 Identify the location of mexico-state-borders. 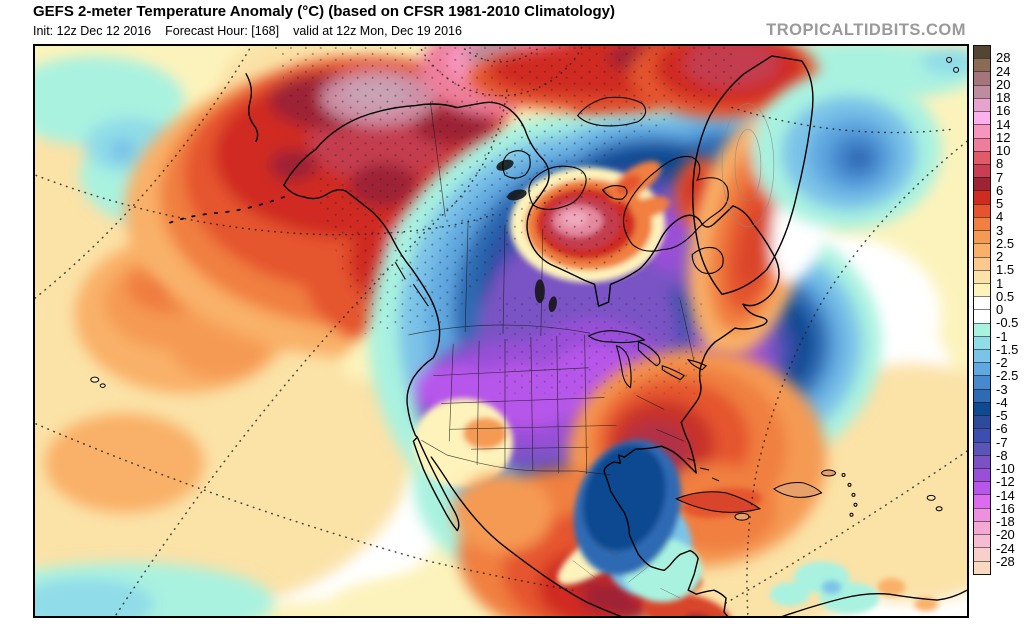
(626, 569).